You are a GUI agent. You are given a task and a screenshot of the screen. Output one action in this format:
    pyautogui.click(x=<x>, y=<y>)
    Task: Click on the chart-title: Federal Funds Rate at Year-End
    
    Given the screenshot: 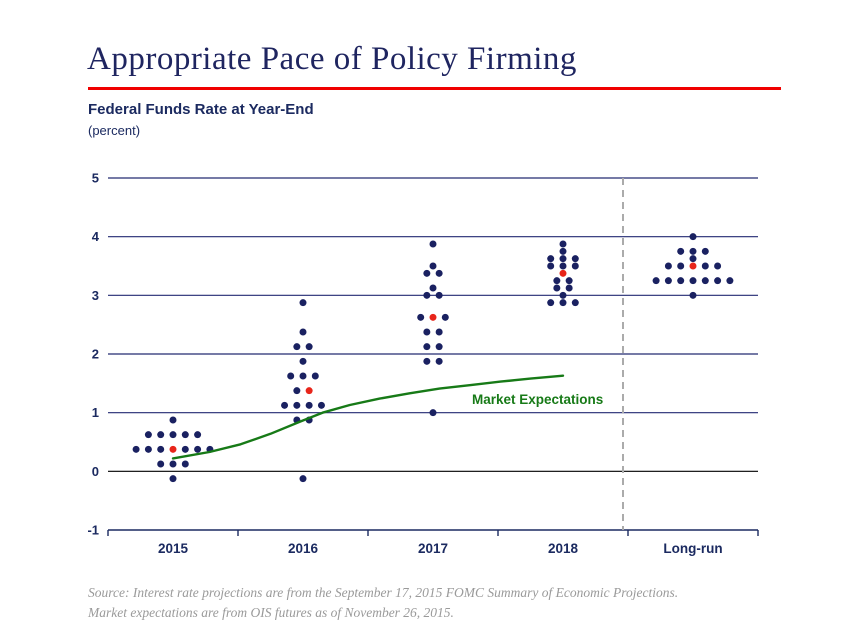 What is the action you would take?
    pyautogui.click(x=201, y=109)
    